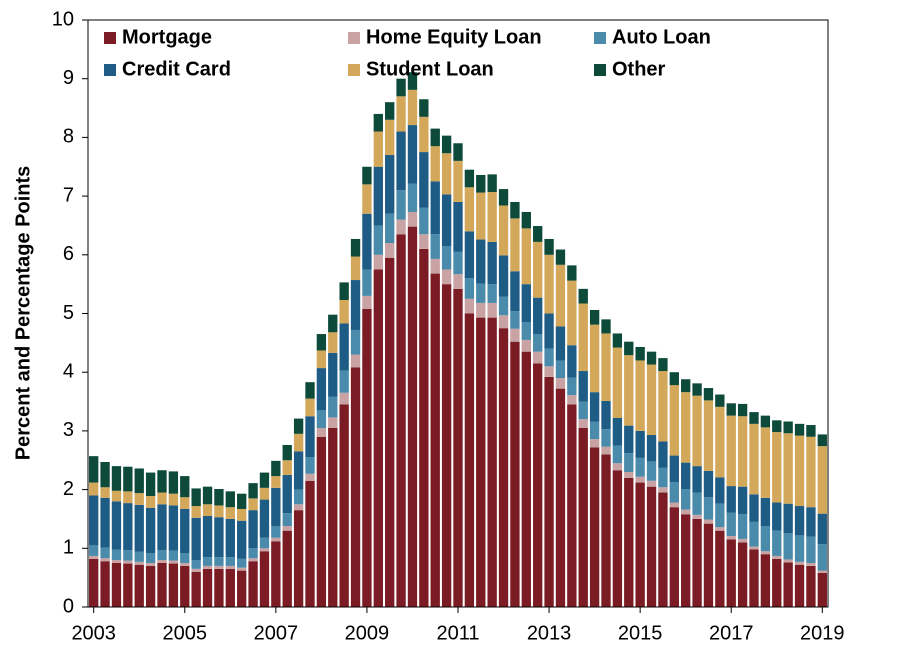  Describe the element at coordinates (68, 489) in the screenshot. I see `y-tick-label: 2` at that location.